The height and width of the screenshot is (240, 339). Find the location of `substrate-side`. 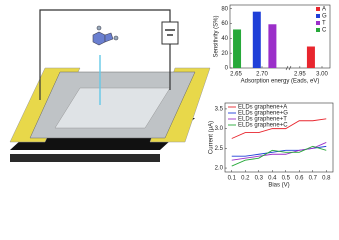

substrate-side is located at coordinates (85, 158).